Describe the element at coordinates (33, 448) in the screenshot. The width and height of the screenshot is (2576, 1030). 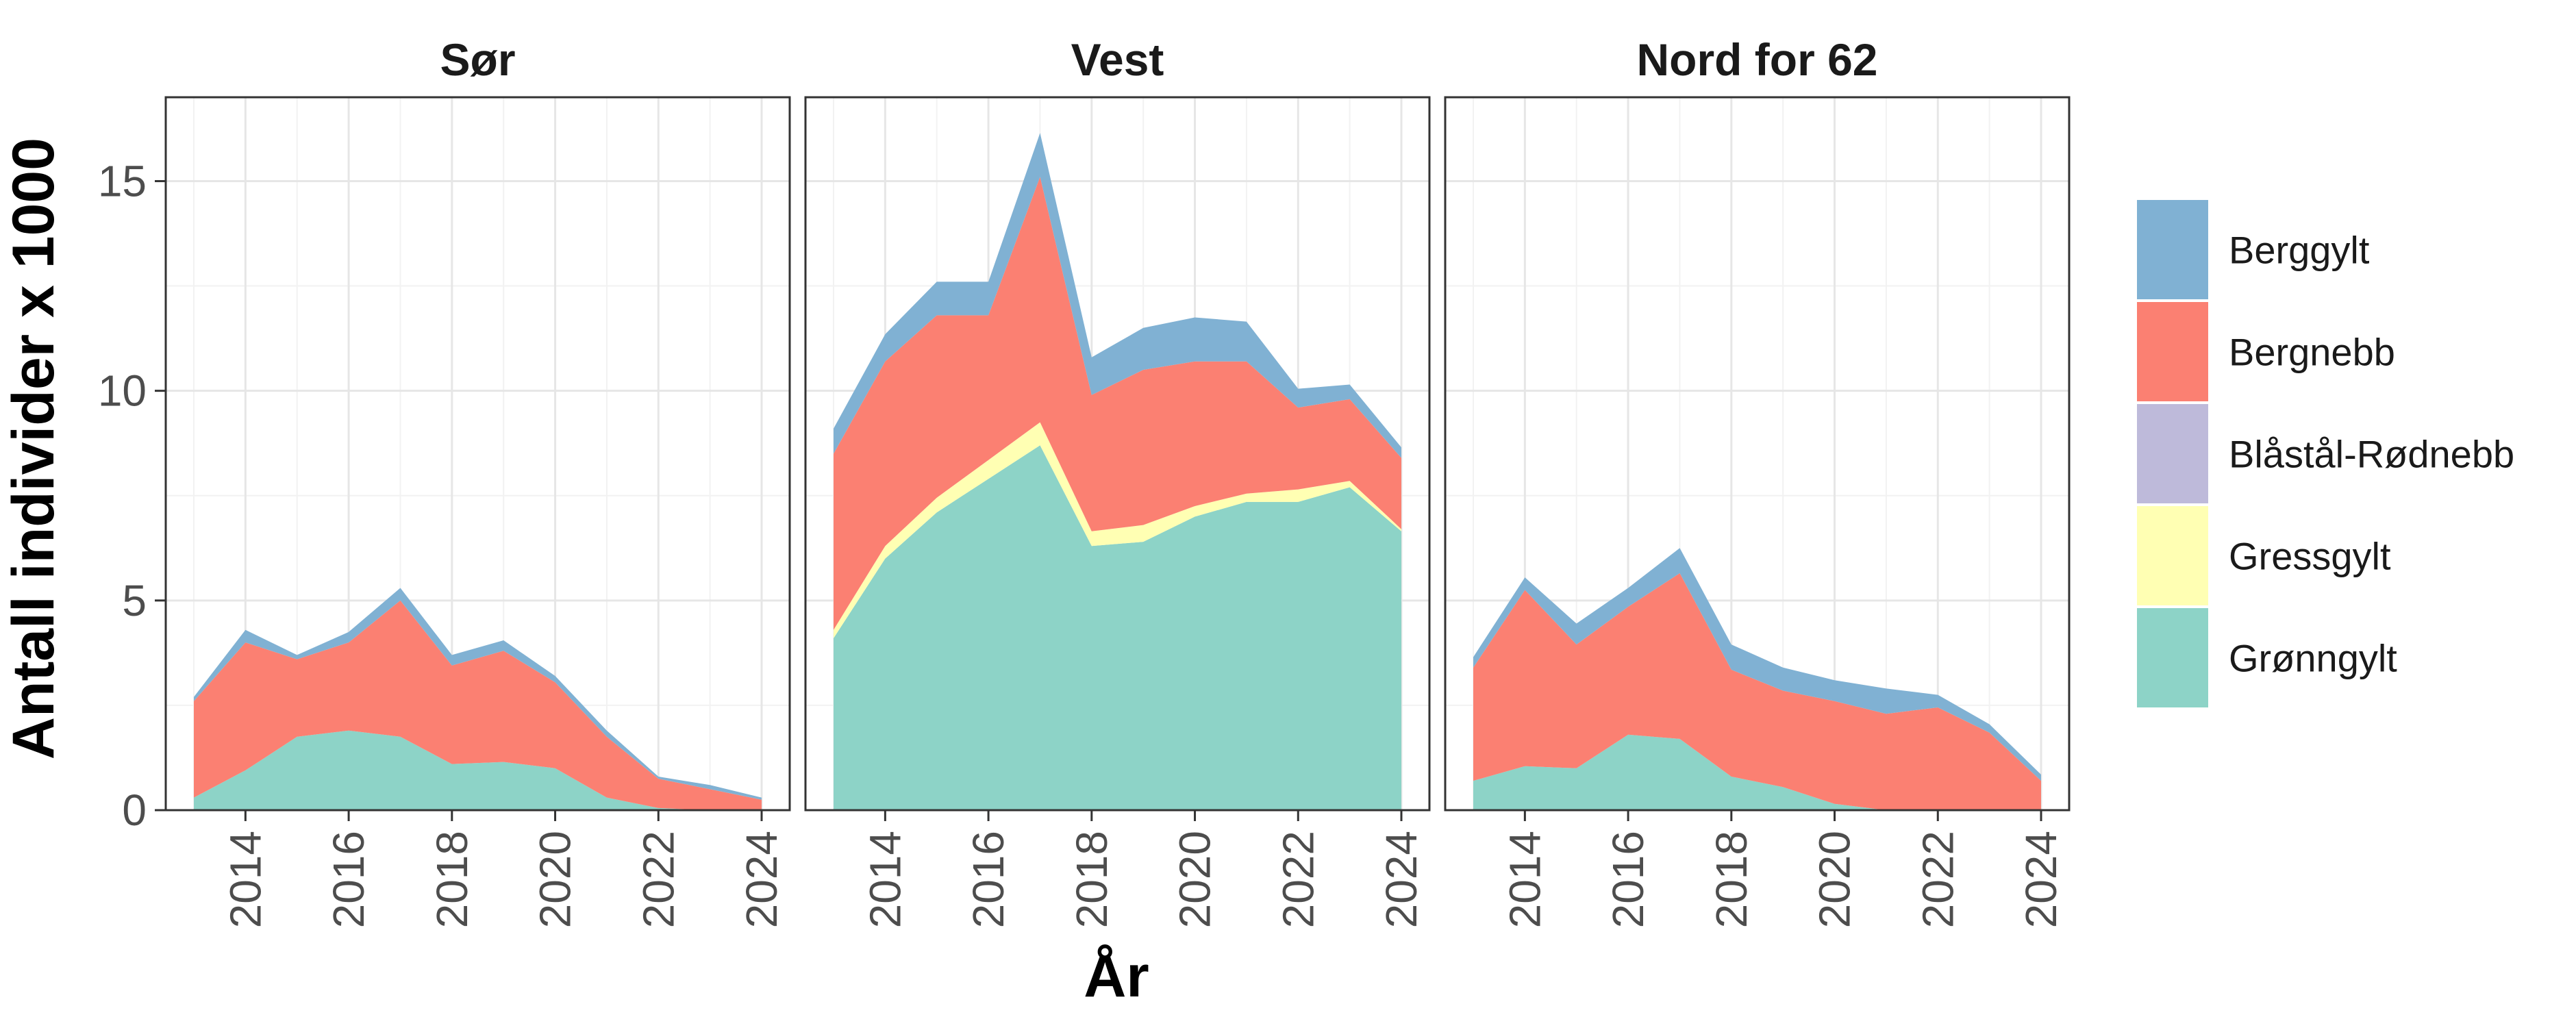
I see `y-axis-title: Antall individer x 1000` at that location.